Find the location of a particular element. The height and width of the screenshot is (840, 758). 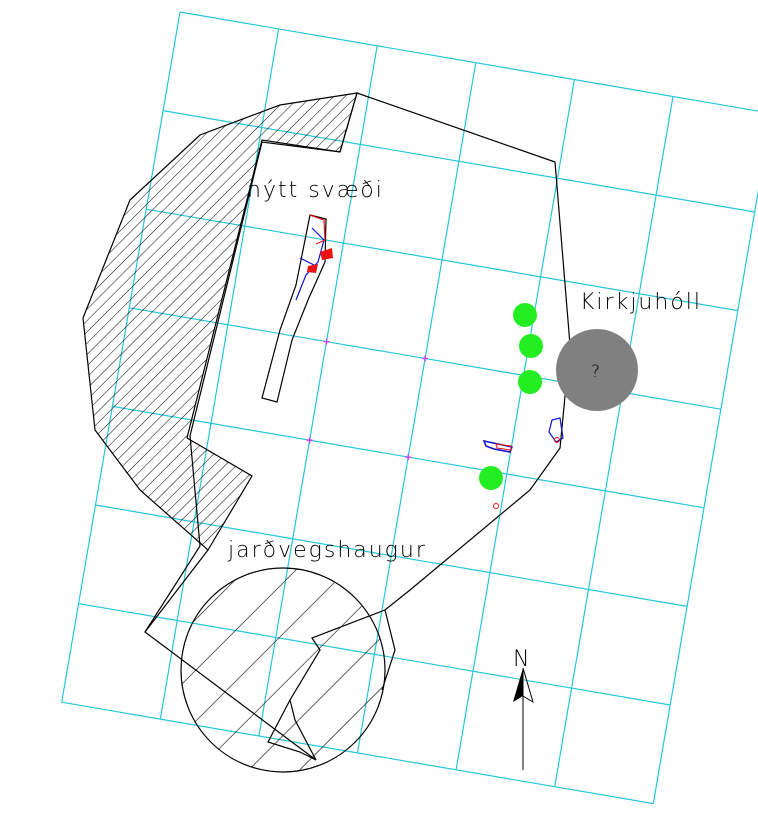

north-arrow: N is located at coordinates (523, 708).